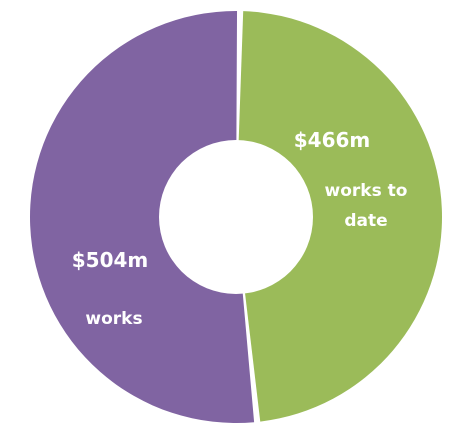  Describe the element at coordinates (332, 140) in the screenshot. I see `slice-value-label-works-to-date: $466m` at that location.